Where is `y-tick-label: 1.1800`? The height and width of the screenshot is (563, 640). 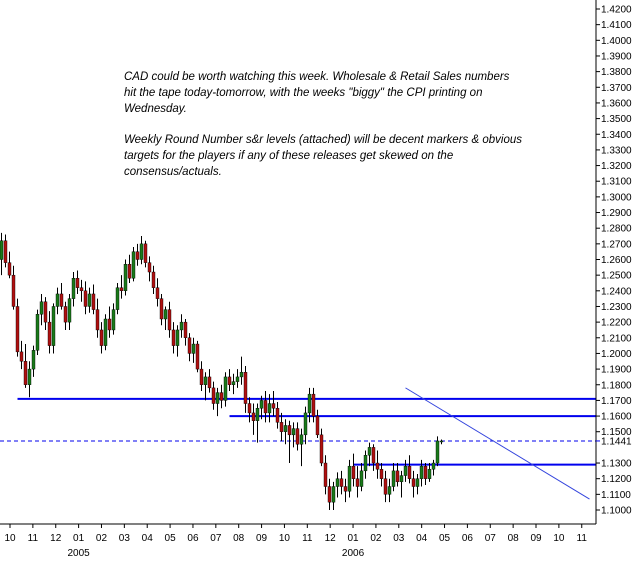 y-tick-label: 1.1800 is located at coordinates (616, 385).